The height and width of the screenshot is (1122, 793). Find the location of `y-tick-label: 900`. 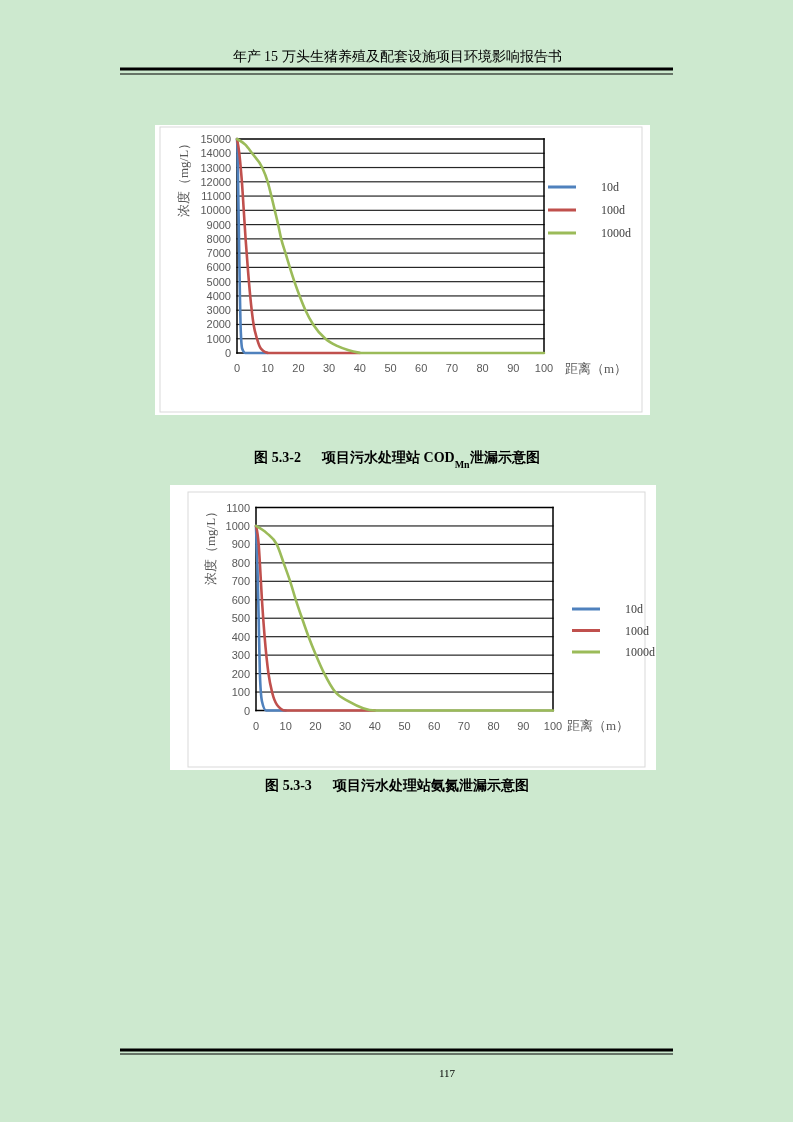

y-tick-label: 900 is located at coordinates (240, 544).